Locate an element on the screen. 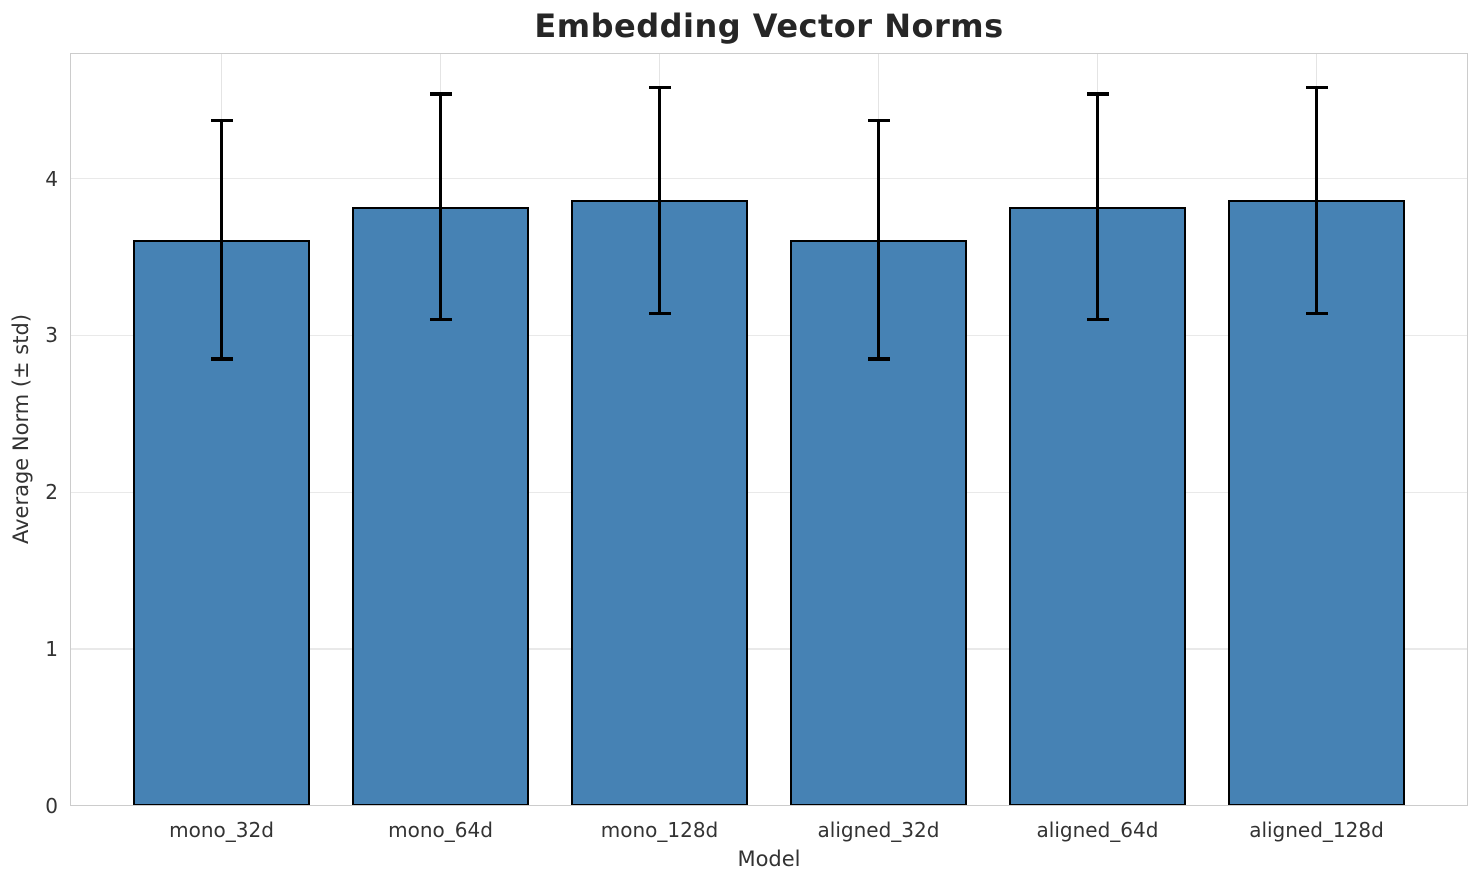  error-bar-line-mono_128d is located at coordinates (659, 200).